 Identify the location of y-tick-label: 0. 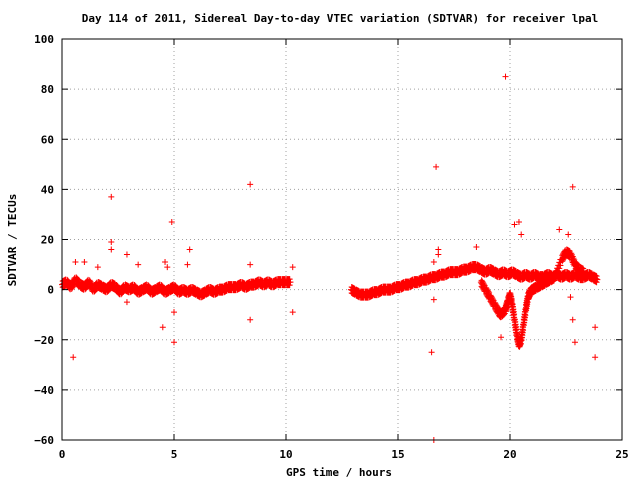
(50, 290).